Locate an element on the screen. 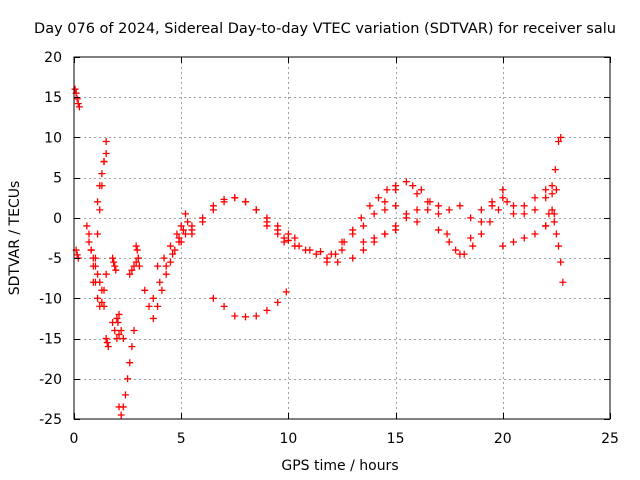  x-tick-label: 15 is located at coordinates (396, 439).